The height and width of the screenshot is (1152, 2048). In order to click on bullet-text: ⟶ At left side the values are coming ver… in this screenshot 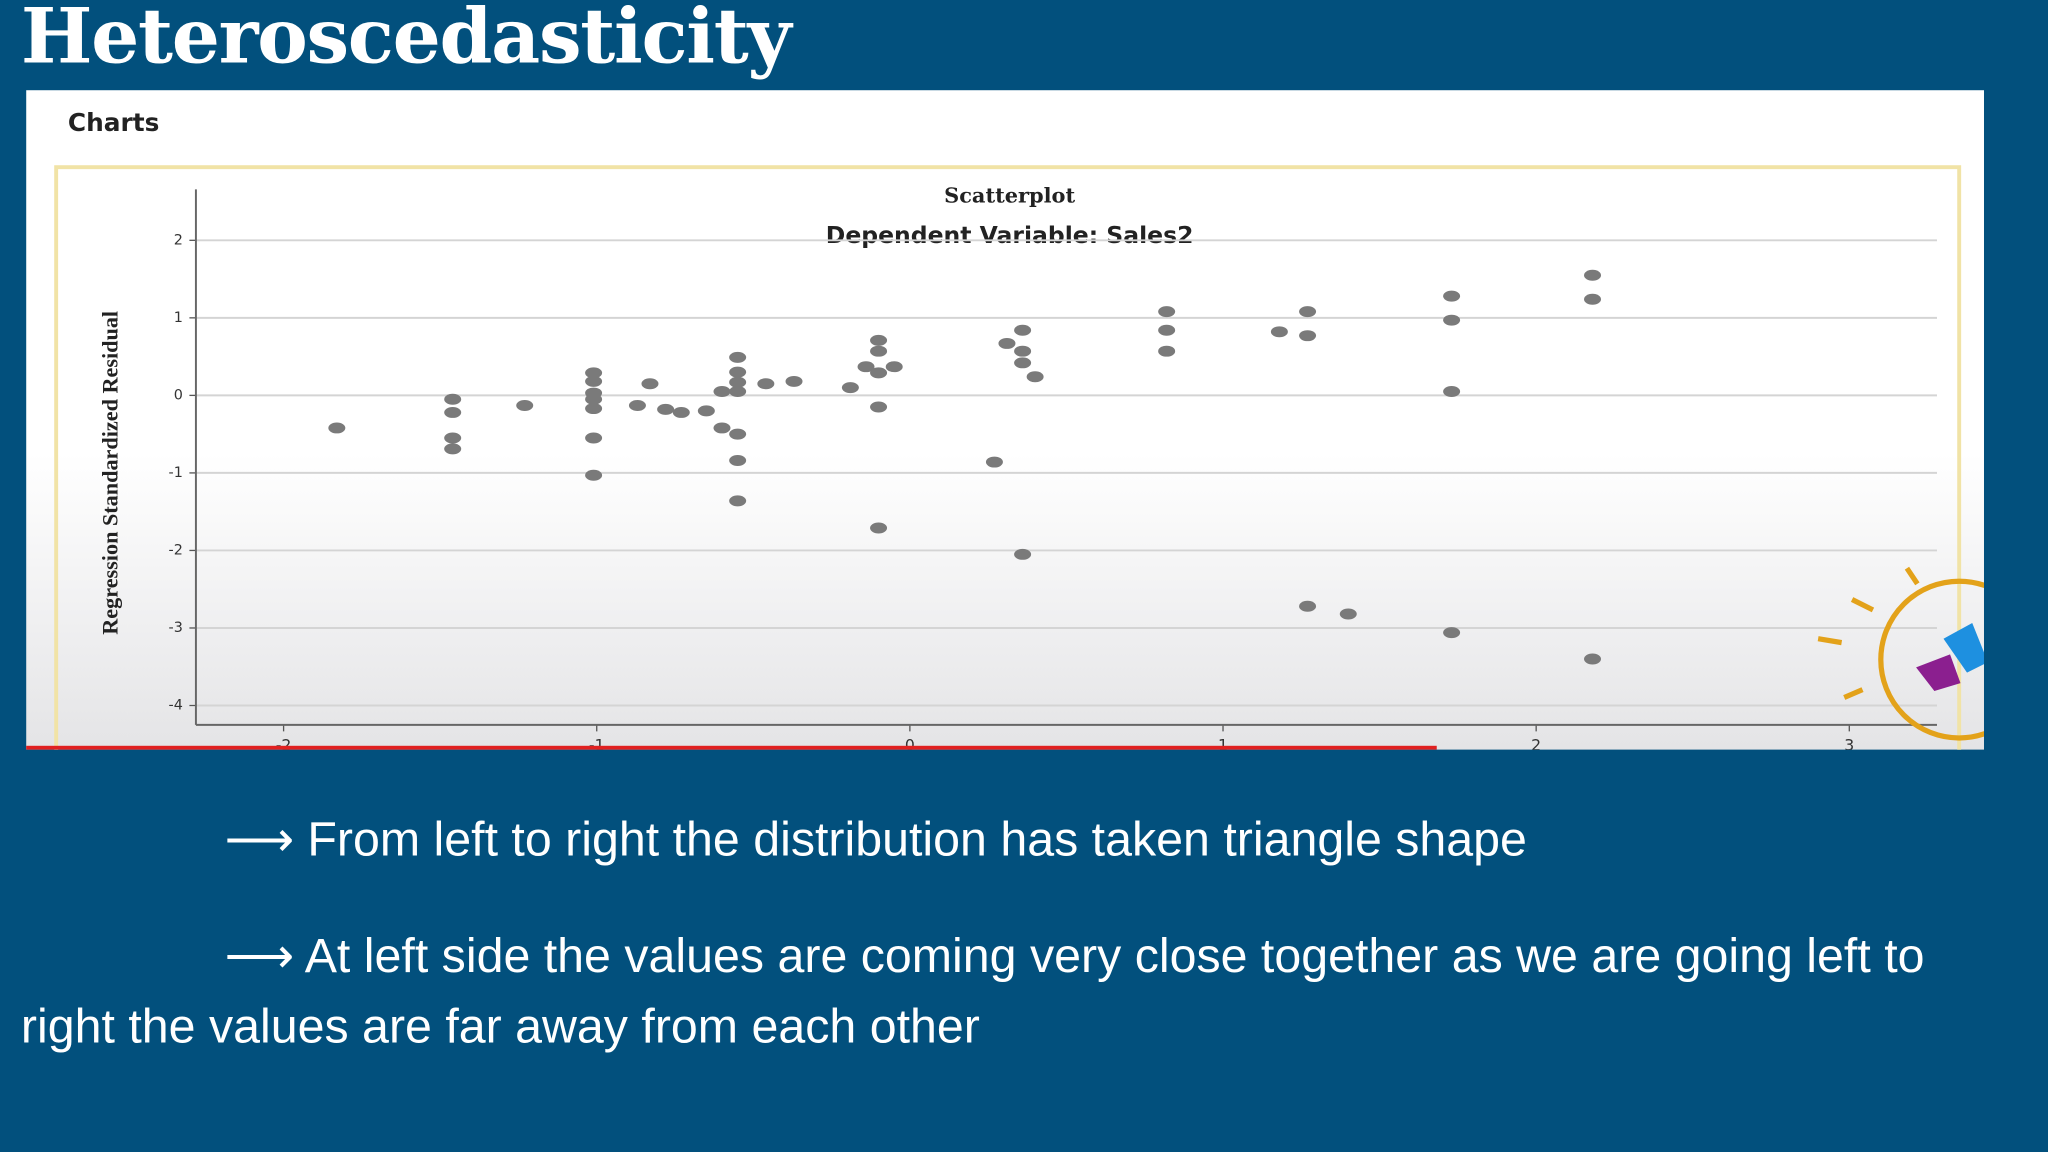, I will do `click(972, 990)`.